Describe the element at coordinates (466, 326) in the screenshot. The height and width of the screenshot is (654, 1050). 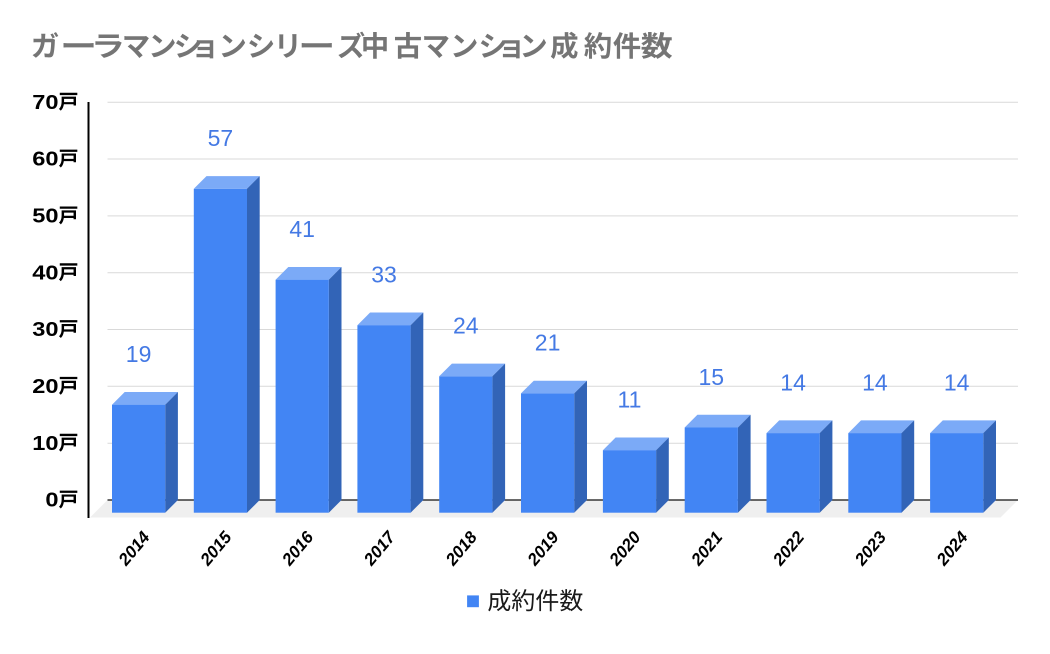
I see `svg-text: 24` at that location.